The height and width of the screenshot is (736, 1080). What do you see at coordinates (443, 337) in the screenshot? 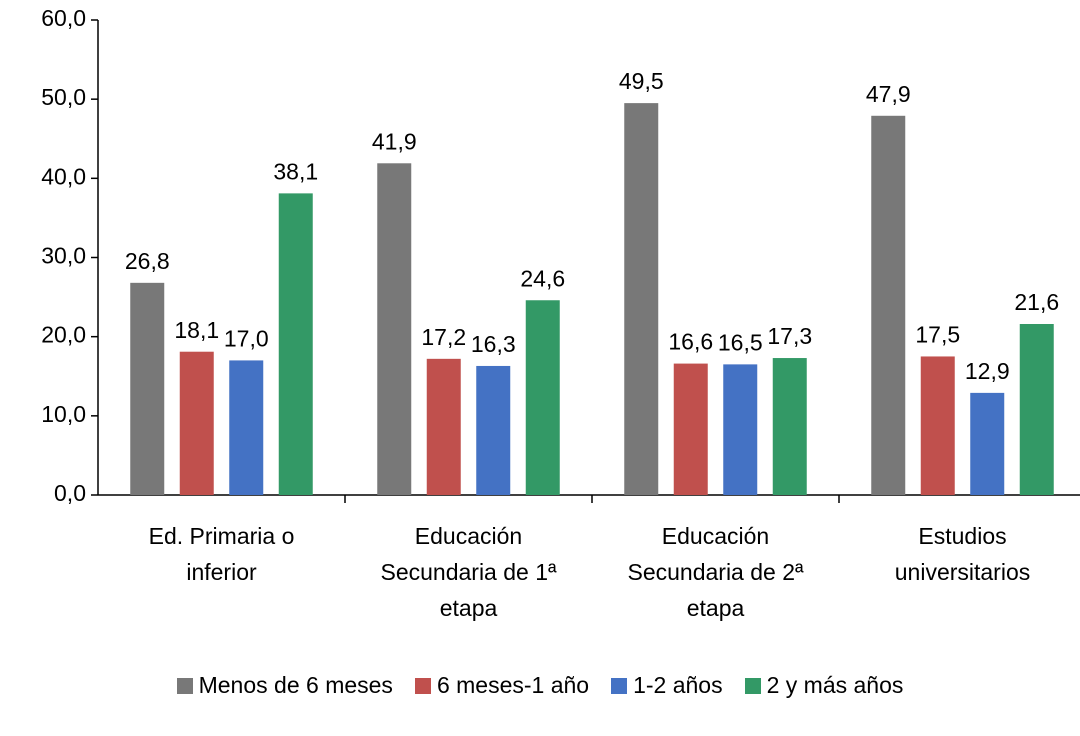
I see `value-label: 17,2` at bounding box center [443, 337].